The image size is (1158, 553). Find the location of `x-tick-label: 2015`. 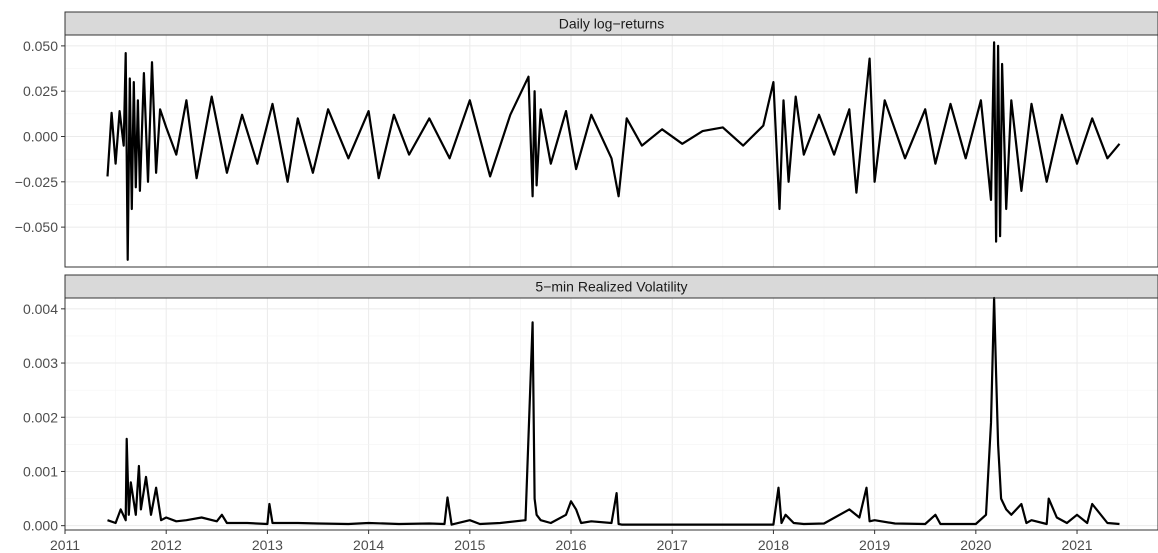

x-tick-label: 2015 is located at coordinates (469, 545).